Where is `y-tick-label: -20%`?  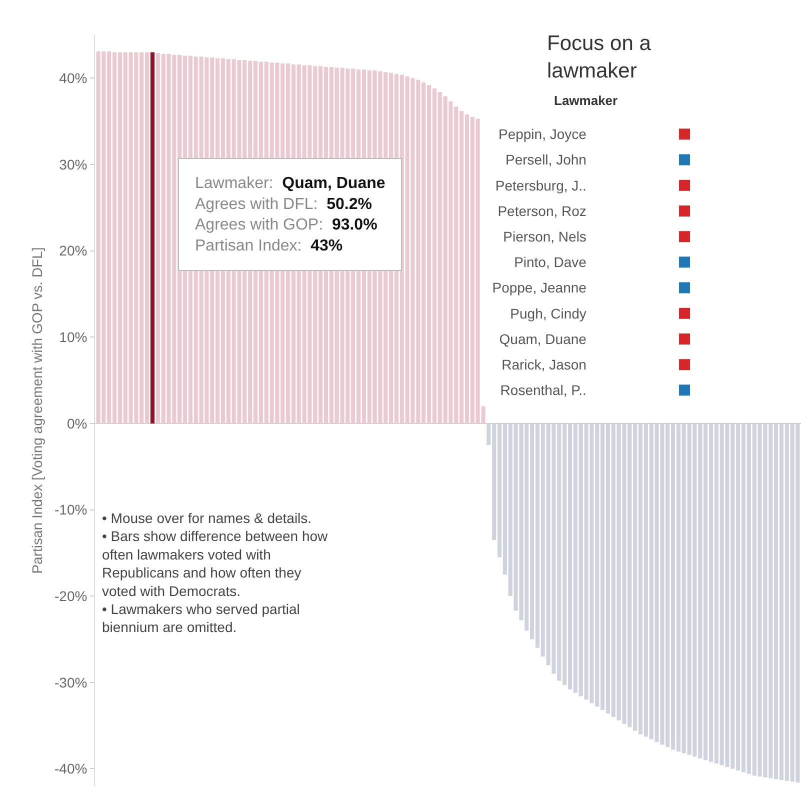
y-tick-label: -20% is located at coordinates (71, 596).